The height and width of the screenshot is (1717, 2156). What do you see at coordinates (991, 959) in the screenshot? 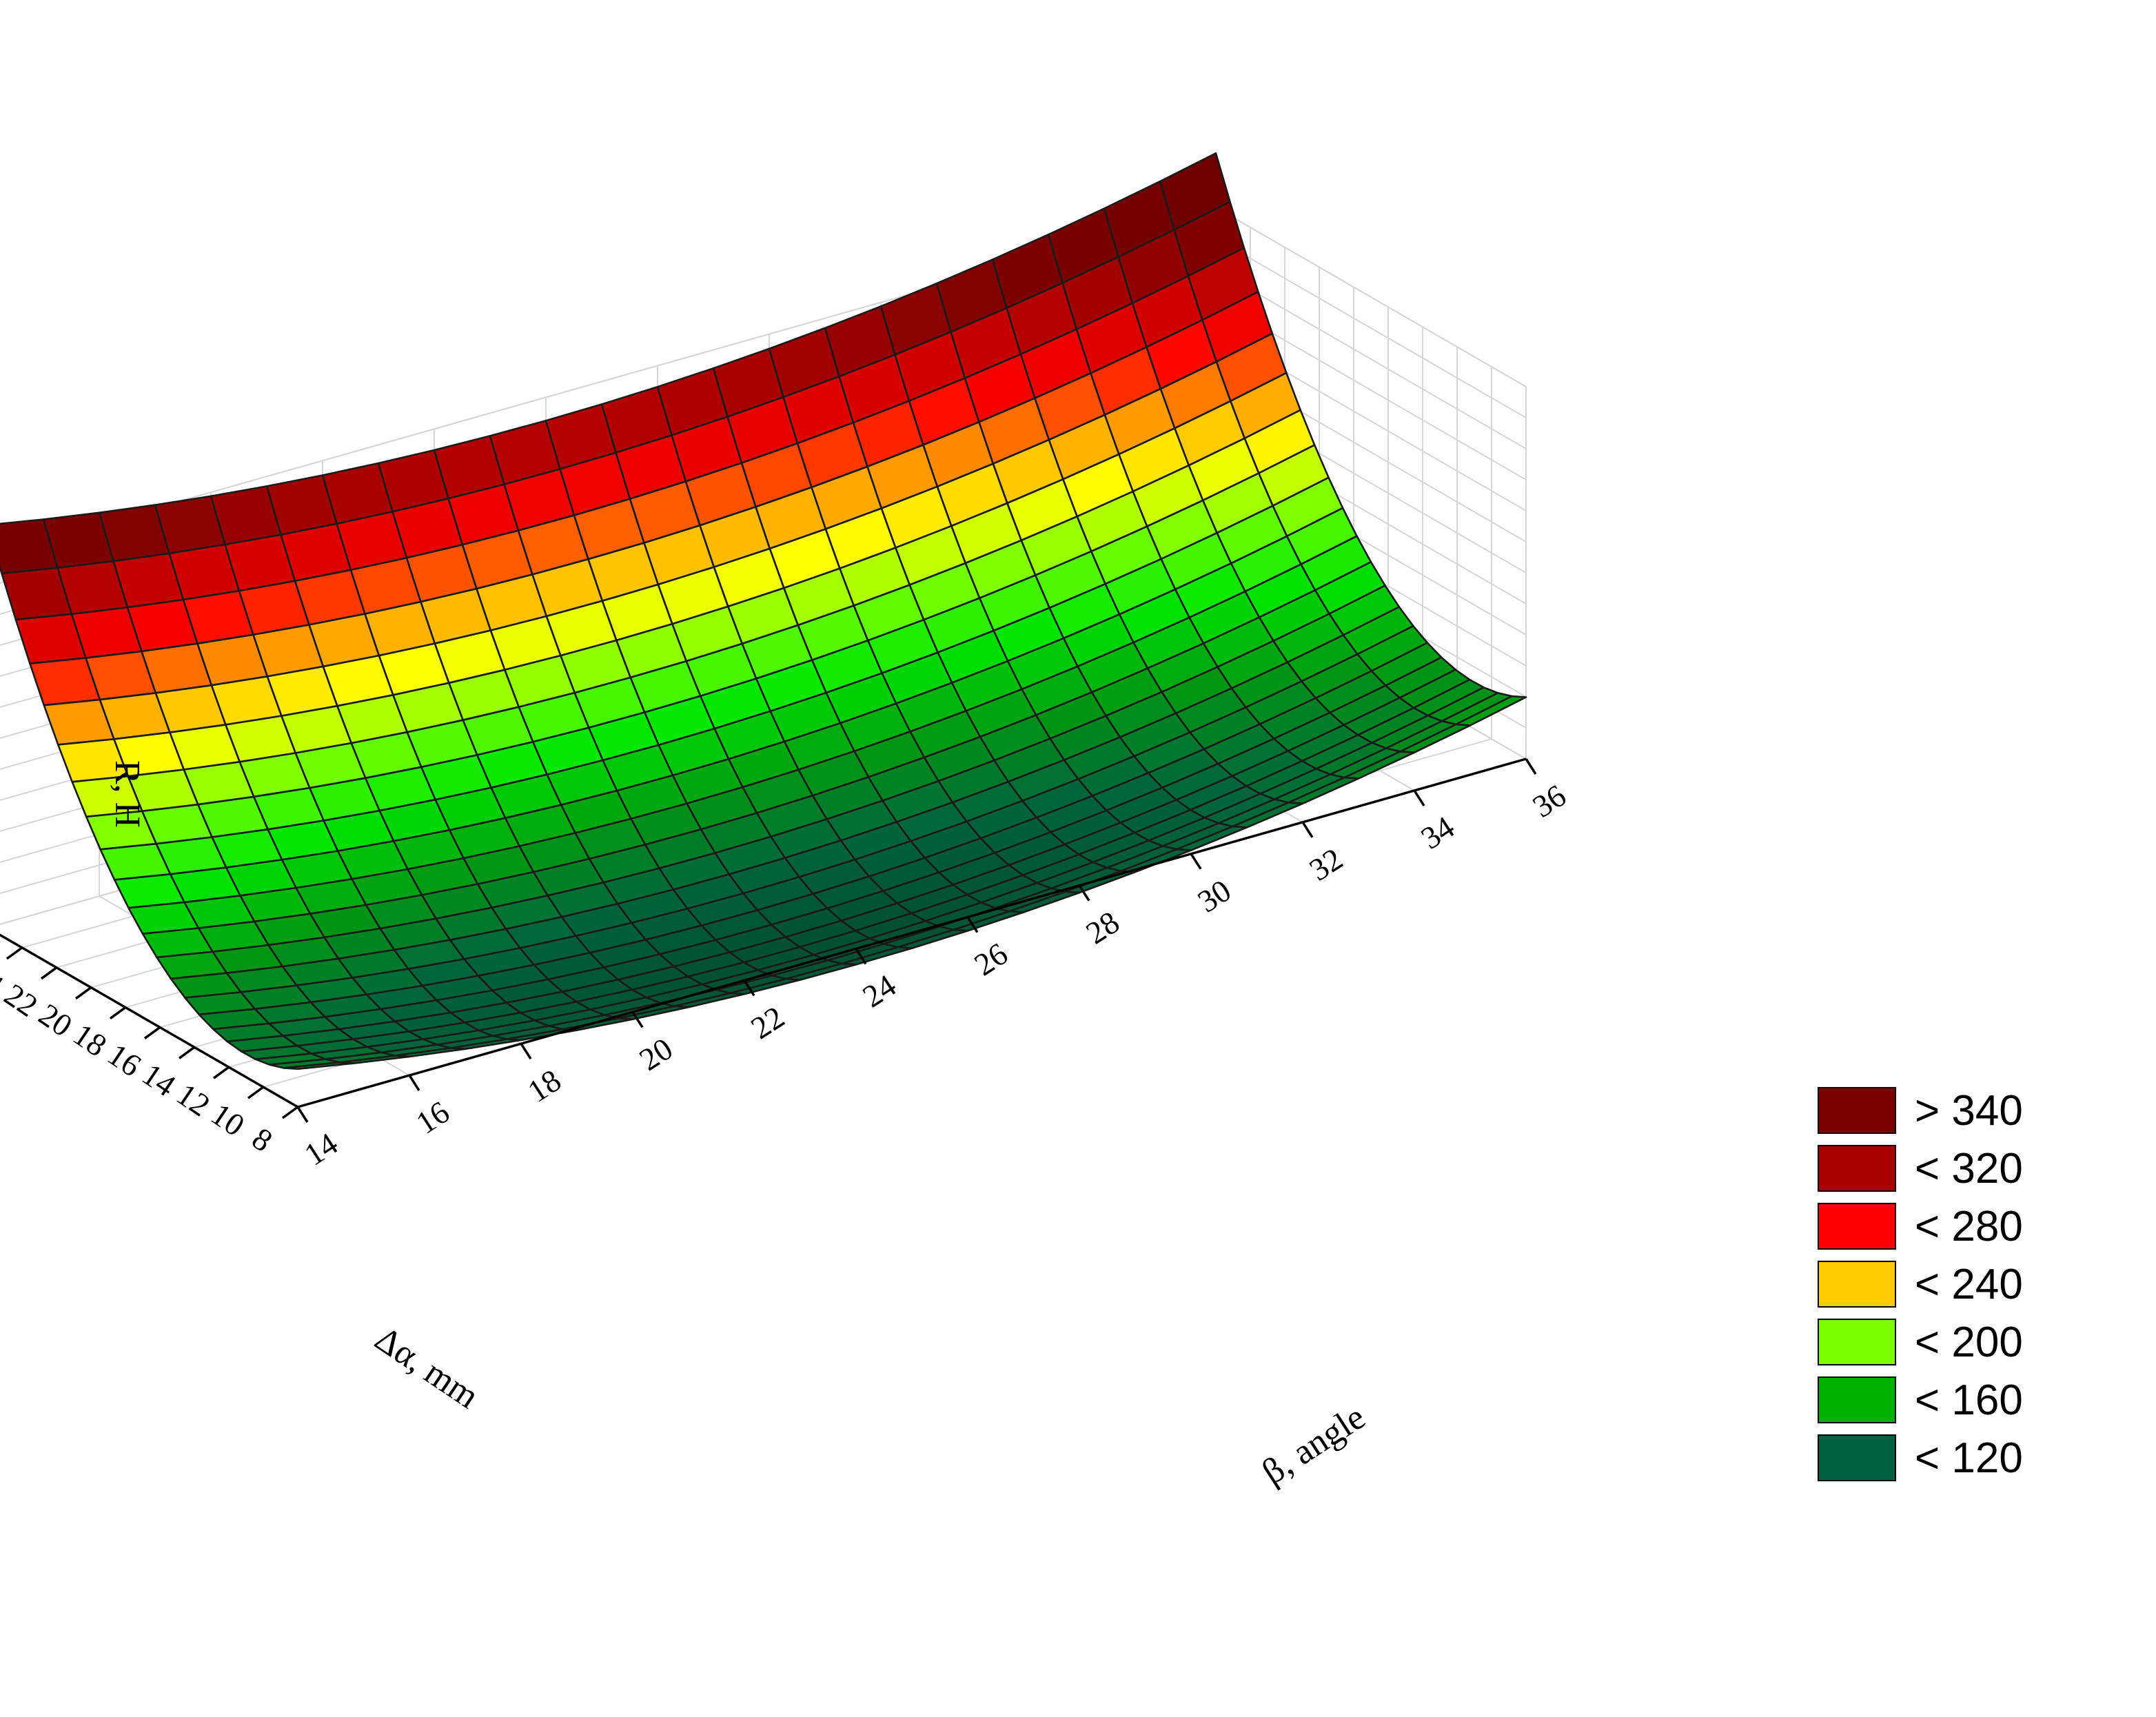
I see `x-tick-label: 26` at bounding box center [991, 959].